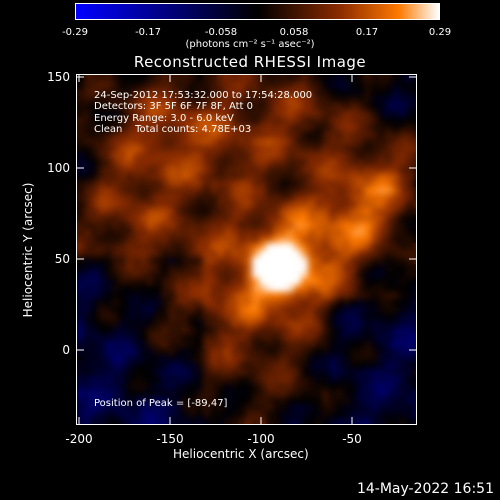  I want to click on colorbar-unit-label: (photons cm⁻² s⁻¹ asec⁻²), so click(250, 44).